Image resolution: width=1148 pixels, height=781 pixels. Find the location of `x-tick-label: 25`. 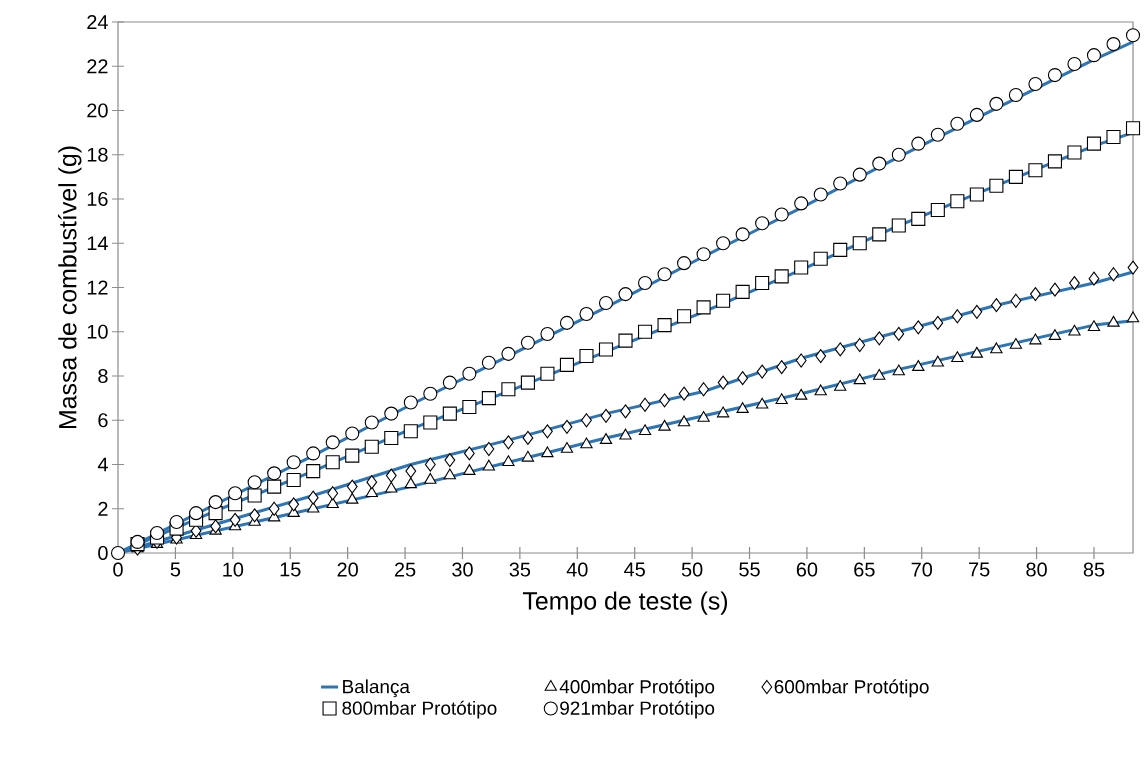

x-tick-label: 25 is located at coordinates (405, 569).